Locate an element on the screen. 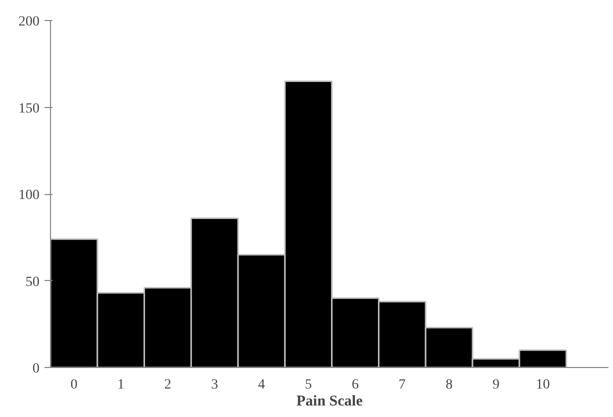  x-tick-label: 8 is located at coordinates (449, 385).